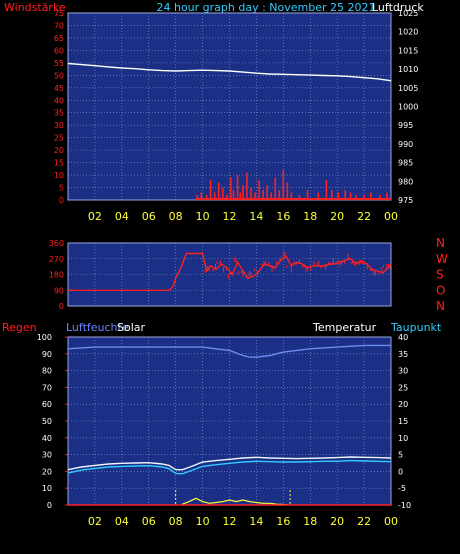 The width and height of the screenshot is (460, 554). What do you see at coordinates (19, 327) in the screenshot?
I see `regen-label: Regen` at bounding box center [19, 327].